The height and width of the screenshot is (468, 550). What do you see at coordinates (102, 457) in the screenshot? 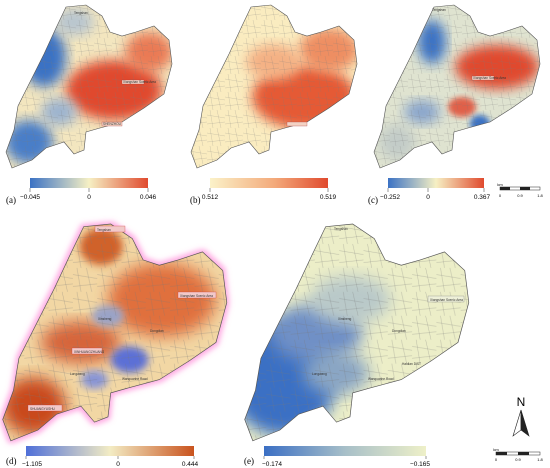
I see `colorbar-d: (d) −1.105 0 0.444` at bounding box center [102, 457].